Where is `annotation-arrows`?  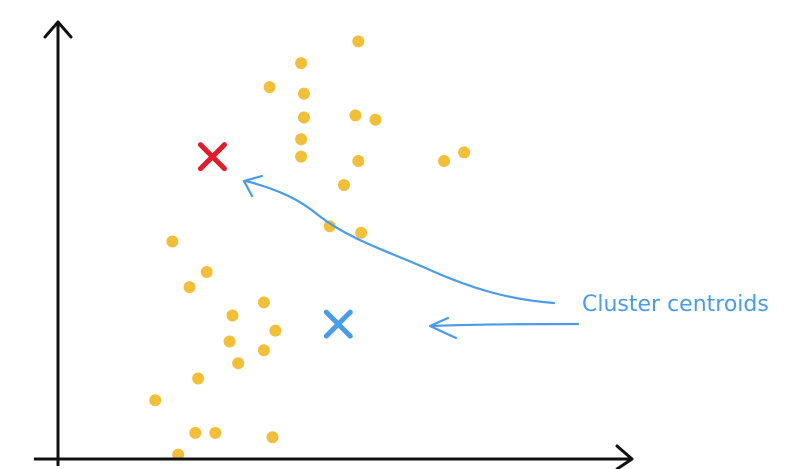 annotation-arrows is located at coordinates (411, 257).